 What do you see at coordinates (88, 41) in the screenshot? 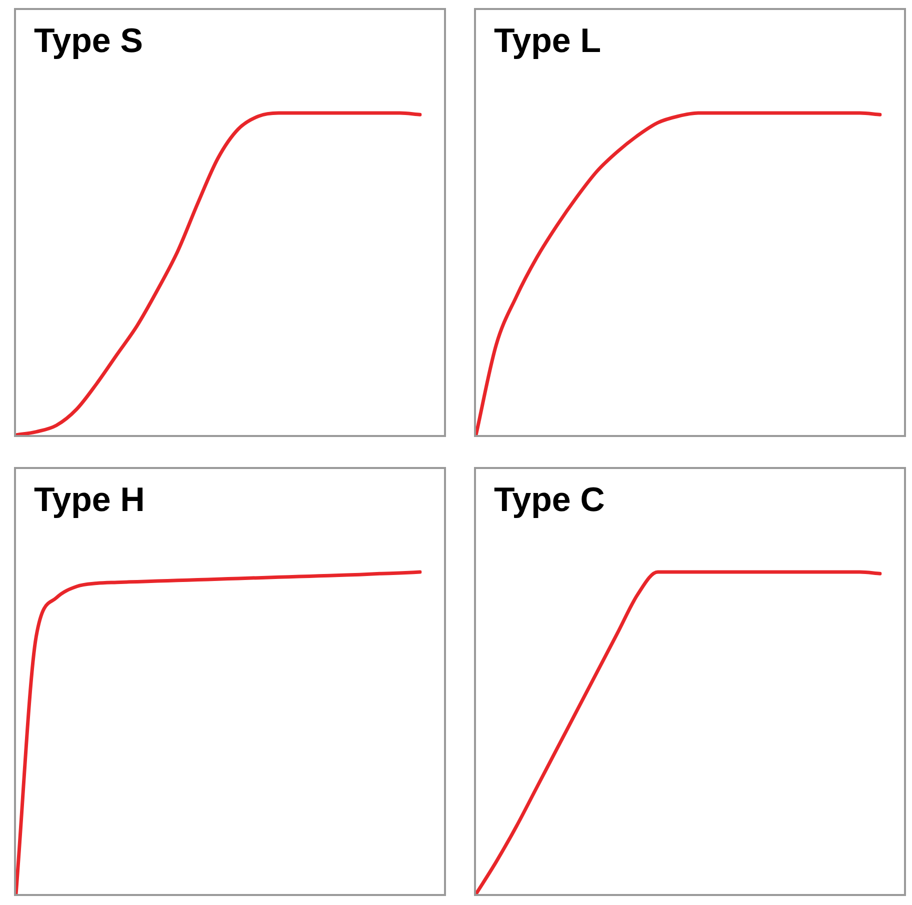
I see `chart-title: Type S` at bounding box center [88, 41].